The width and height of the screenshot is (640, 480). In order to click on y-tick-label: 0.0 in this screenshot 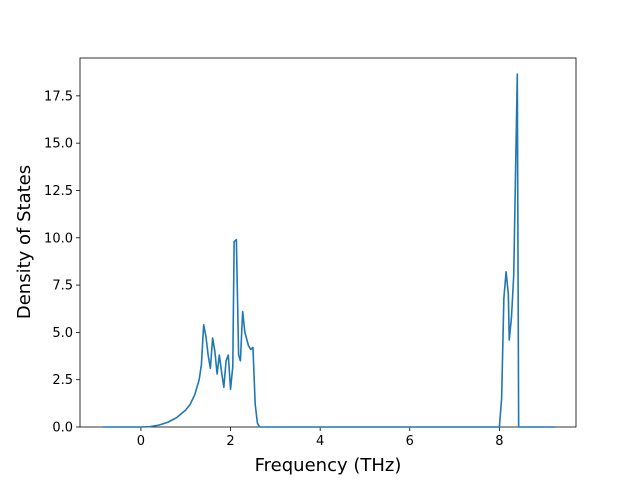, I will do `click(62, 428)`.